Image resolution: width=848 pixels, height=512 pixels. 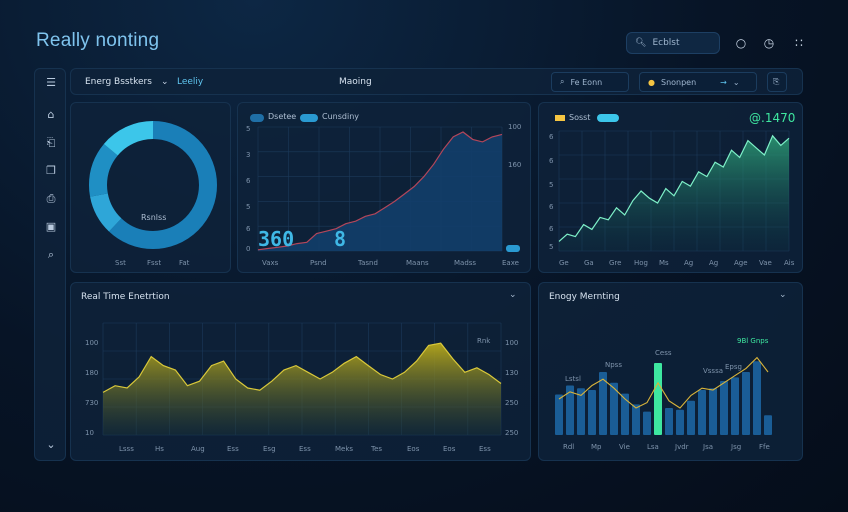 I want to click on x-axis-label: Esg, so click(x=269, y=449).